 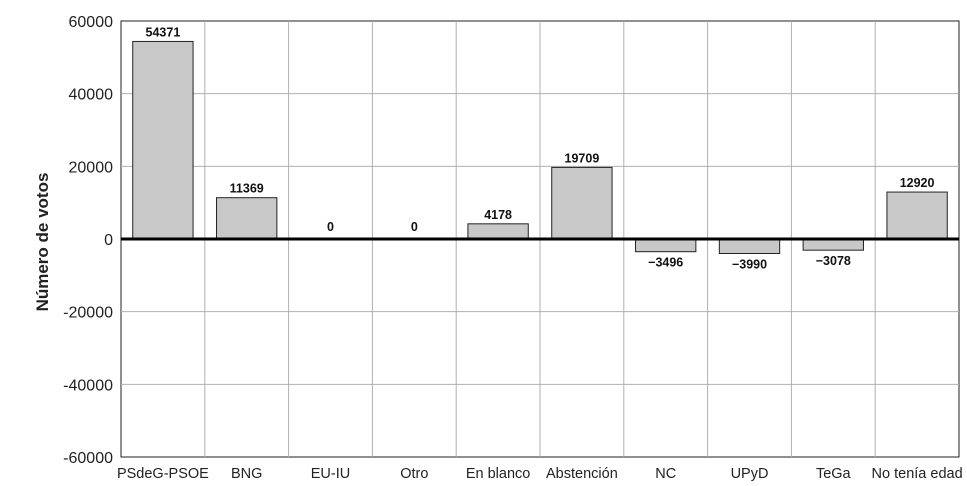 I want to click on y-tick-label: 60000, so click(x=91, y=22).